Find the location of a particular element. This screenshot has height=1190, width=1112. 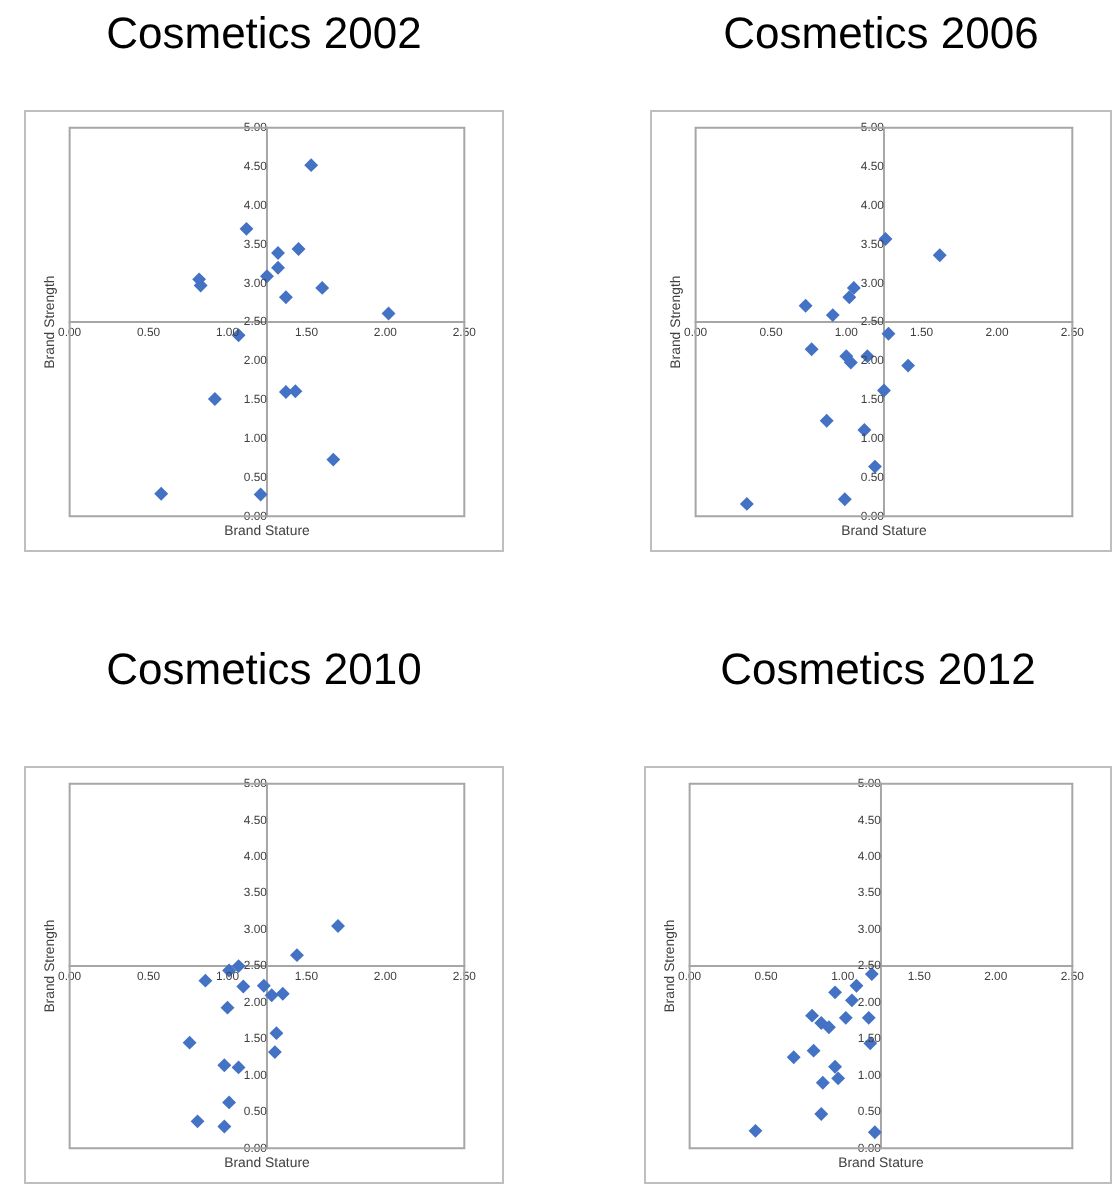

chart-title: Cosmetics 2012 is located at coordinates (878, 670).